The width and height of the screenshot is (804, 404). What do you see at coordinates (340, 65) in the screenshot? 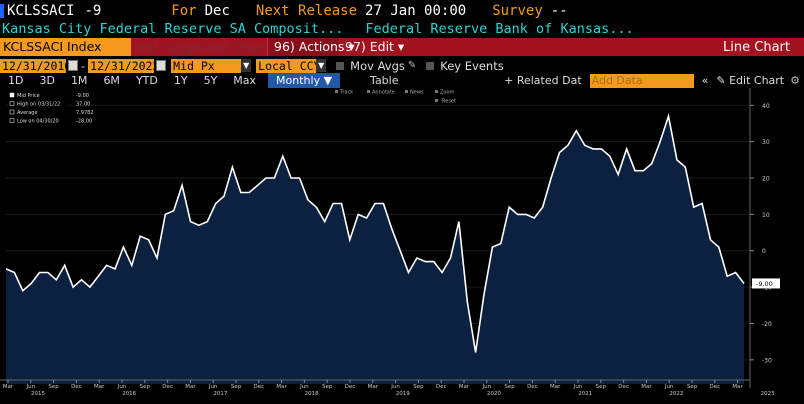
I see `mov-avgs-checkbox` at bounding box center [340, 65].